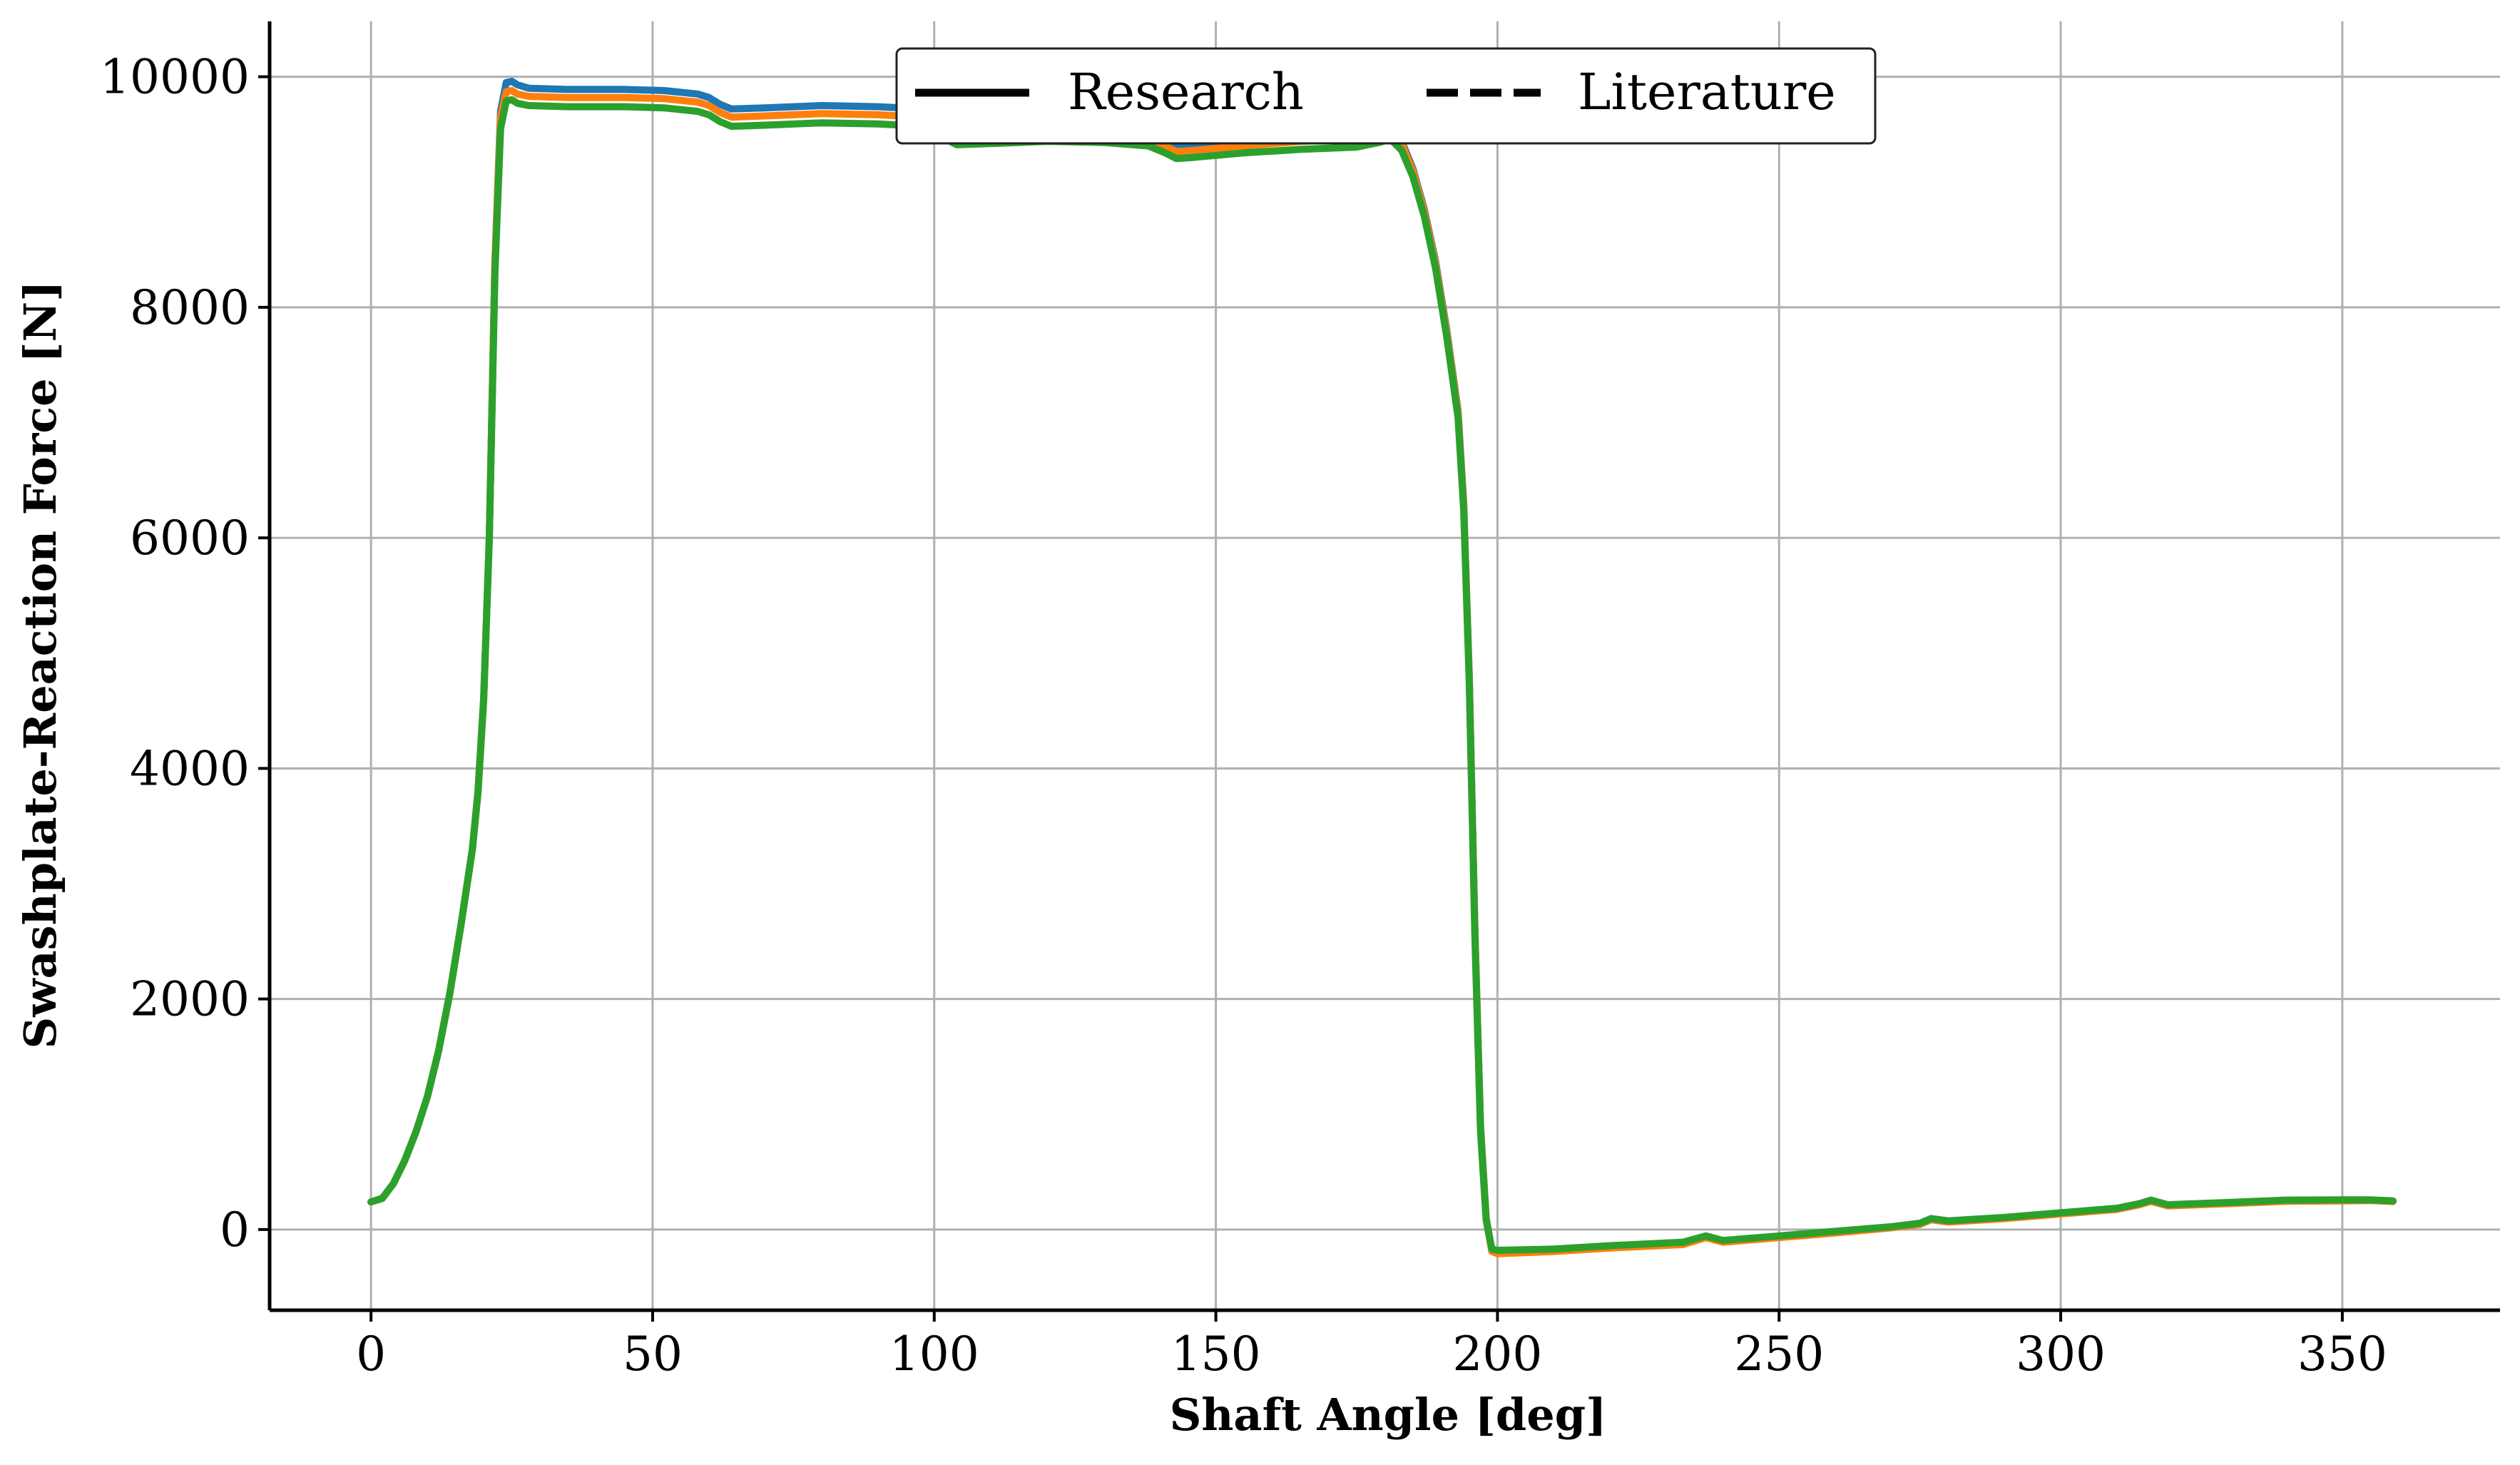 Image resolution: width=2520 pixels, height=1465 pixels. I want to click on y-tick-label: 0, so click(235, 1230).